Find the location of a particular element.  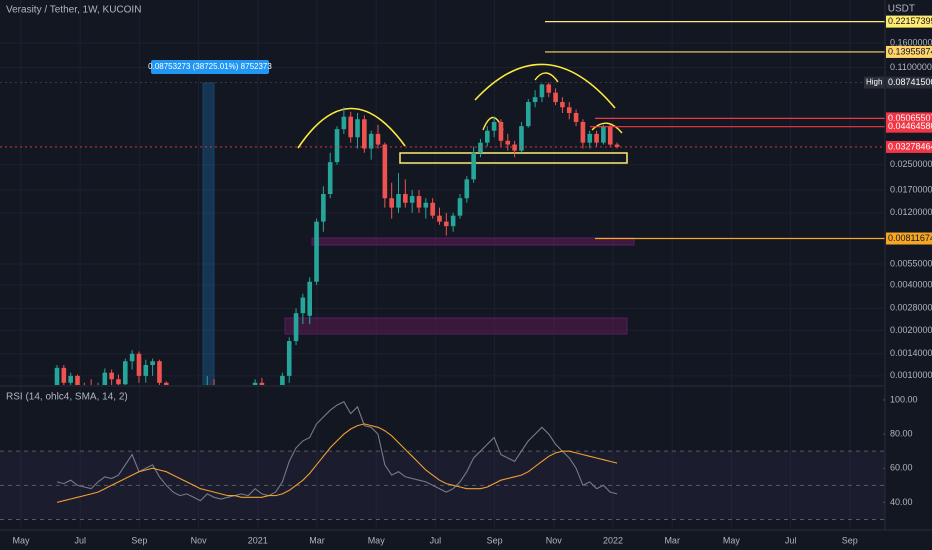

measure-label: 0.08753273 (38725.01%) 8752373 is located at coordinates (210, 66).